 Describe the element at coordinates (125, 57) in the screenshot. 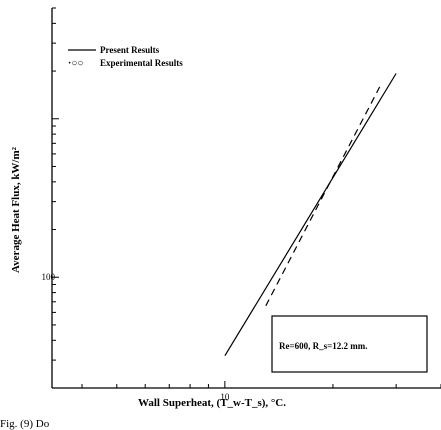

I see `legend: Present Results ·○○ Experimental Results` at that location.